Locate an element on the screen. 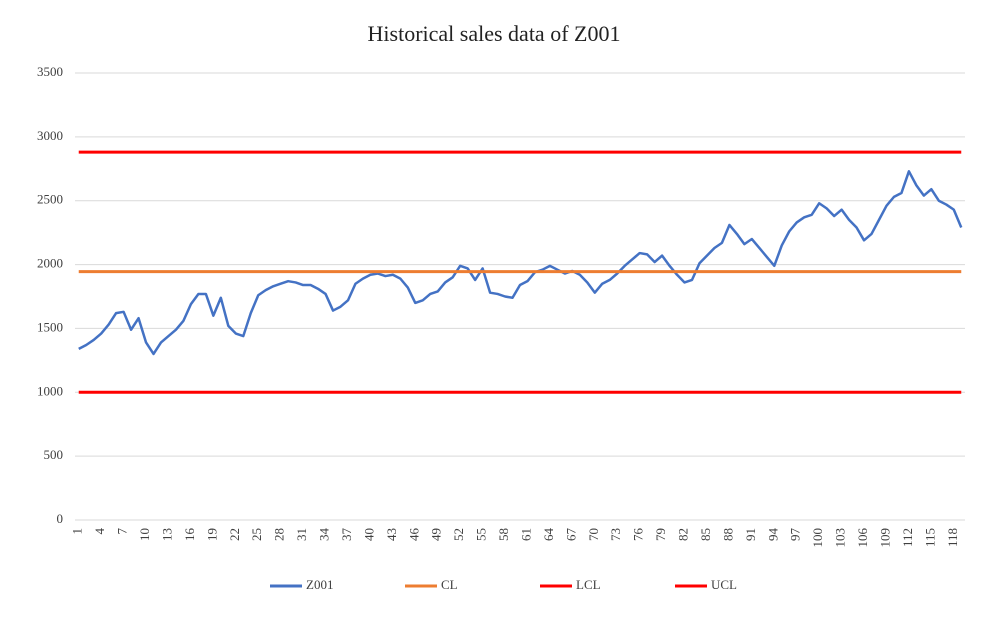  x-tick-label: 4 is located at coordinates (99, 531).